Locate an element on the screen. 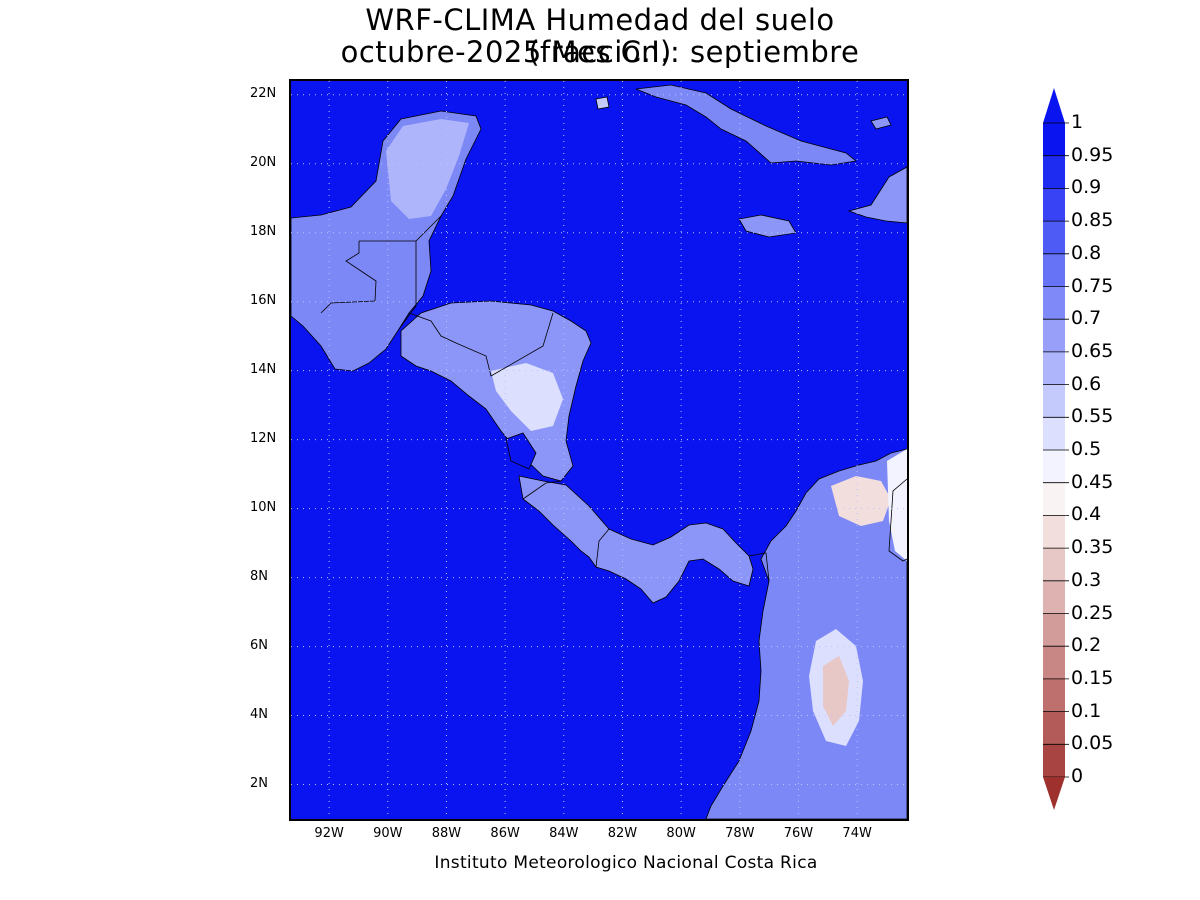  colorbar-level-label: 0.6 is located at coordinates (1086, 383).